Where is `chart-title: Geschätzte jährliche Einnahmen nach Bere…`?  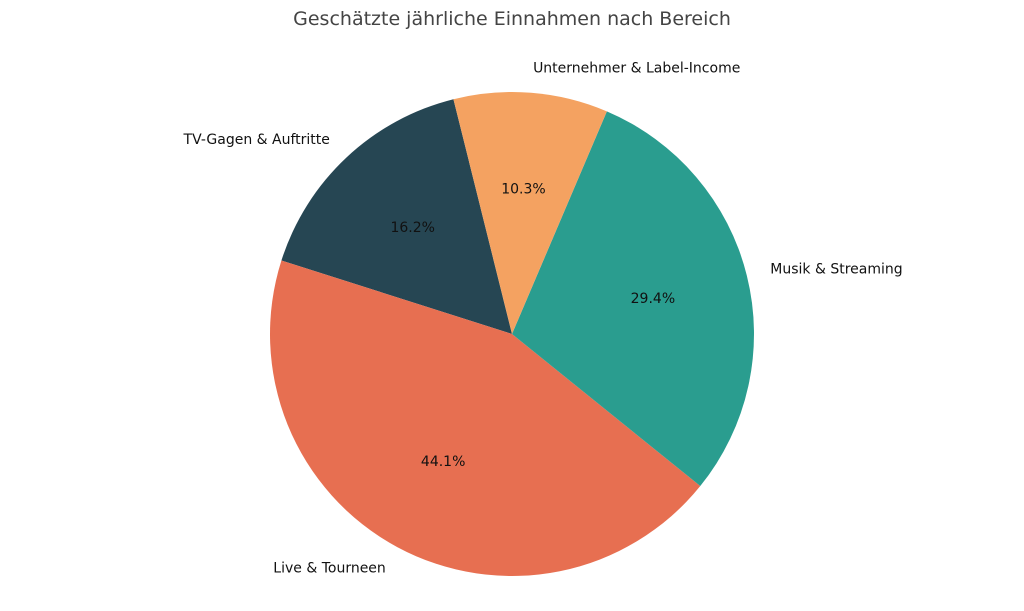
chart-title: Geschätzte jährliche Einnahmen nach Bere… is located at coordinates (512, 19).